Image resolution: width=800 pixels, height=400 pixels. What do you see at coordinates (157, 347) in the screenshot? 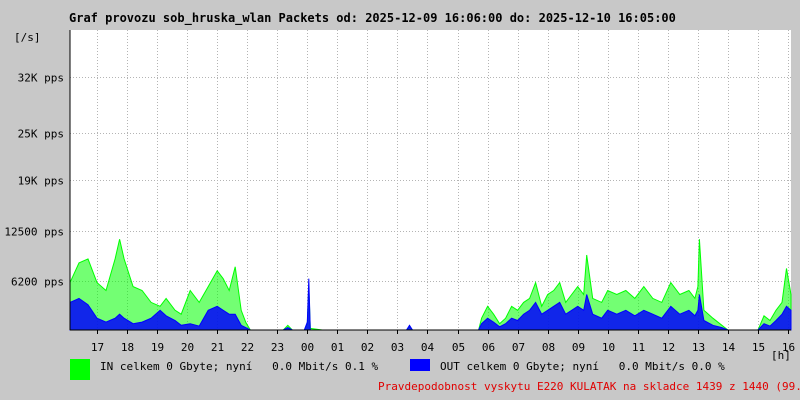
I see `x-tick-label: 19` at bounding box center [157, 347].